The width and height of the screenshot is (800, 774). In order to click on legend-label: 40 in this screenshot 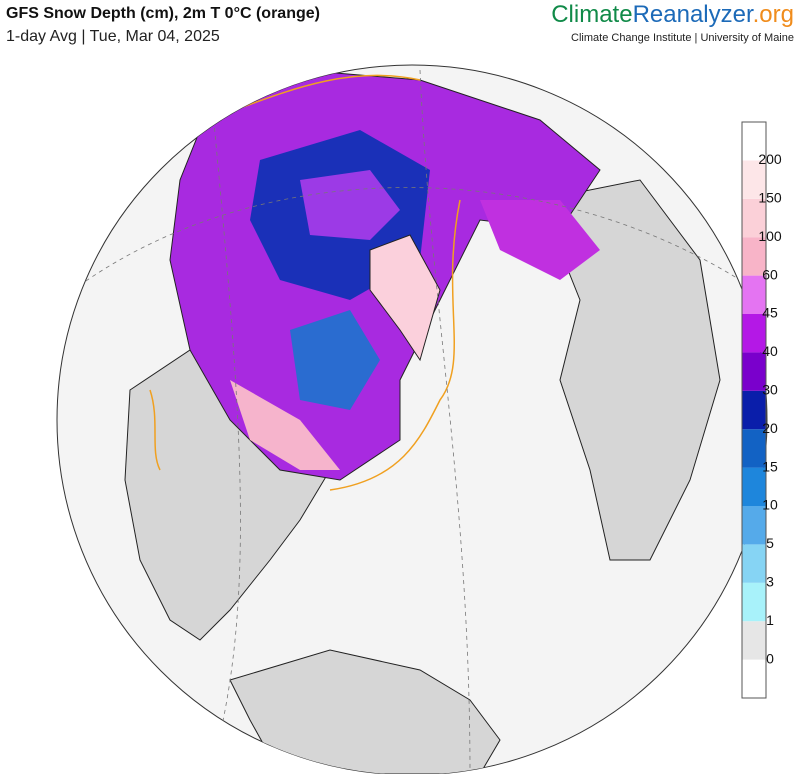, I will do `click(770, 351)`.